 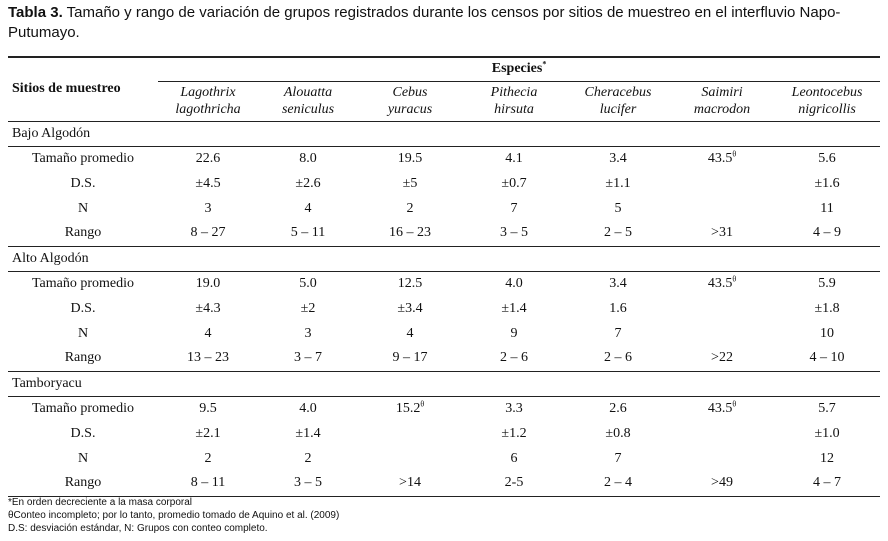 What do you see at coordinates (519, 68) in the screenshot?
I see `header-especies: Especies*` at bounding box center [519, 68].